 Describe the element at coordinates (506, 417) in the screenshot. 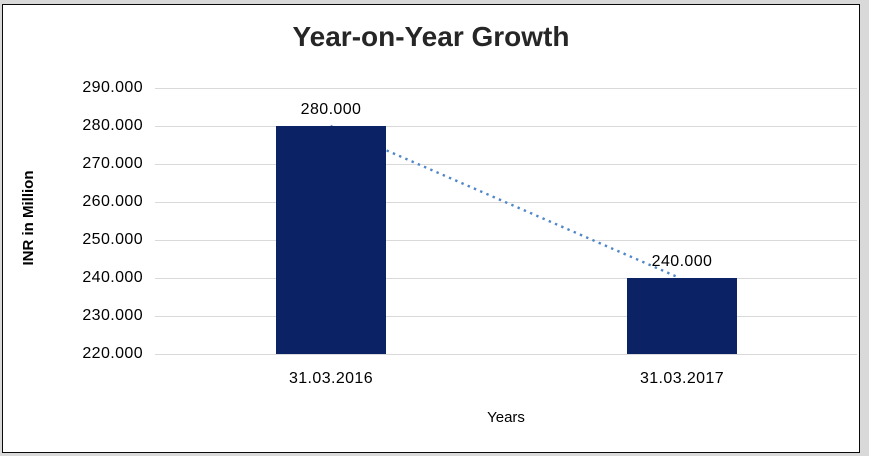

I see `x-axis-title: Years` at that location.